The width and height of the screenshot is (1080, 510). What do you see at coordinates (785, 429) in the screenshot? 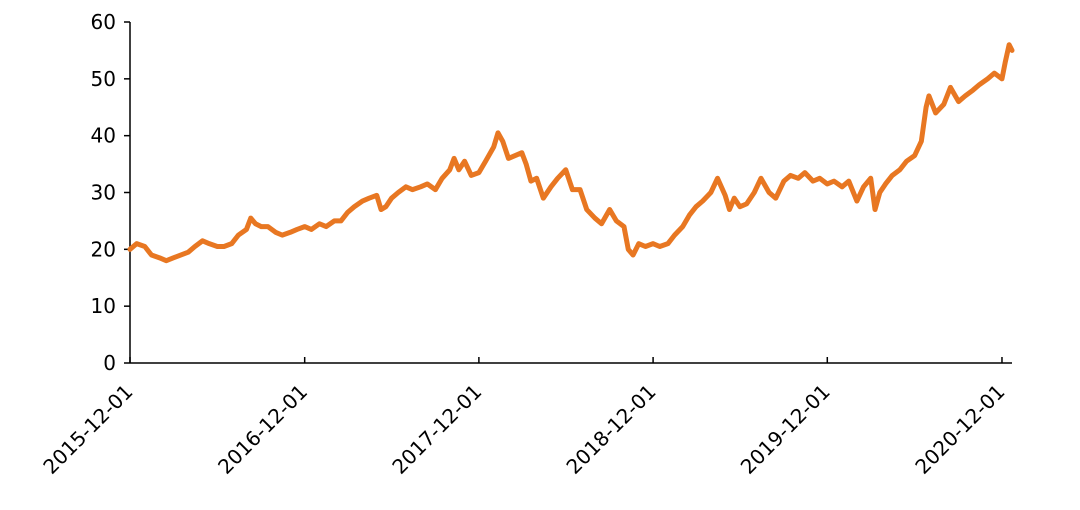
I see `x-tick-label: 2019-12-01` at bounding box center [785, 429].